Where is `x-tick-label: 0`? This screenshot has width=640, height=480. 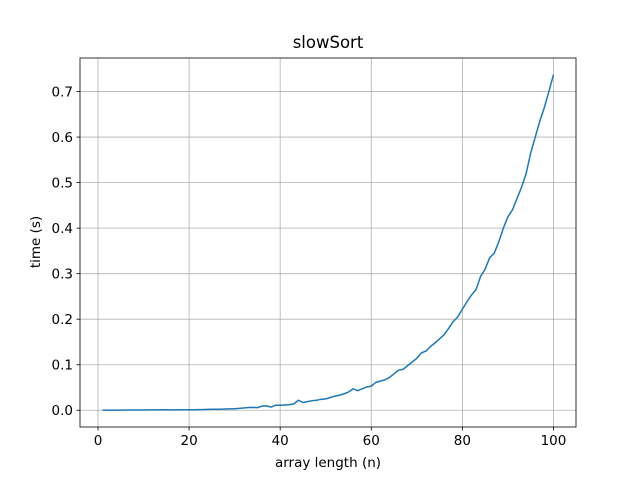 x-tick-label: 0 is located at coordinates (98, 441).